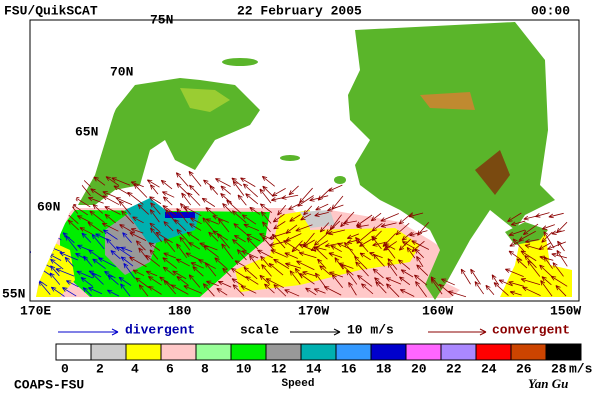 Image resolution: width=600 pixels, height=400 pixels. What do you see at coordinates (161, 19) in the screenshot?
I see `lat-label: 75N` at bounding box center [161, 19].